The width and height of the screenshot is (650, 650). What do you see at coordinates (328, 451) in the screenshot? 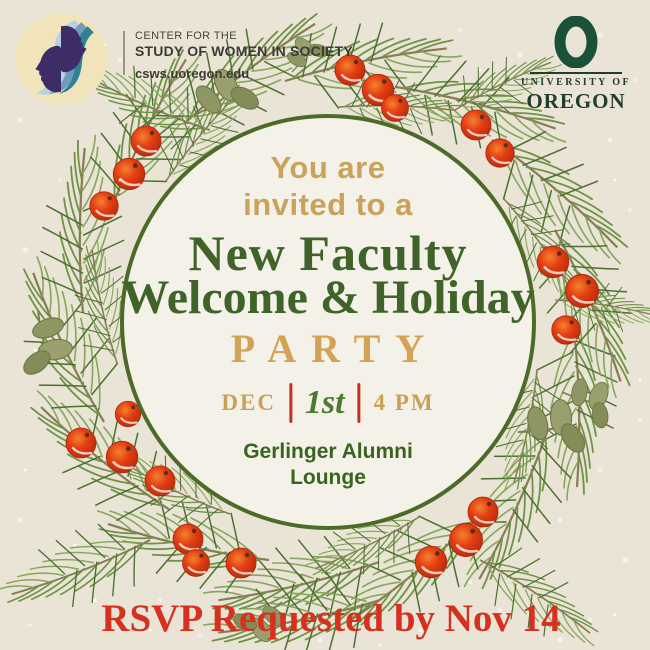
I see `location-line1: Gerlinger Alumni` at bounding box center [328, 451].